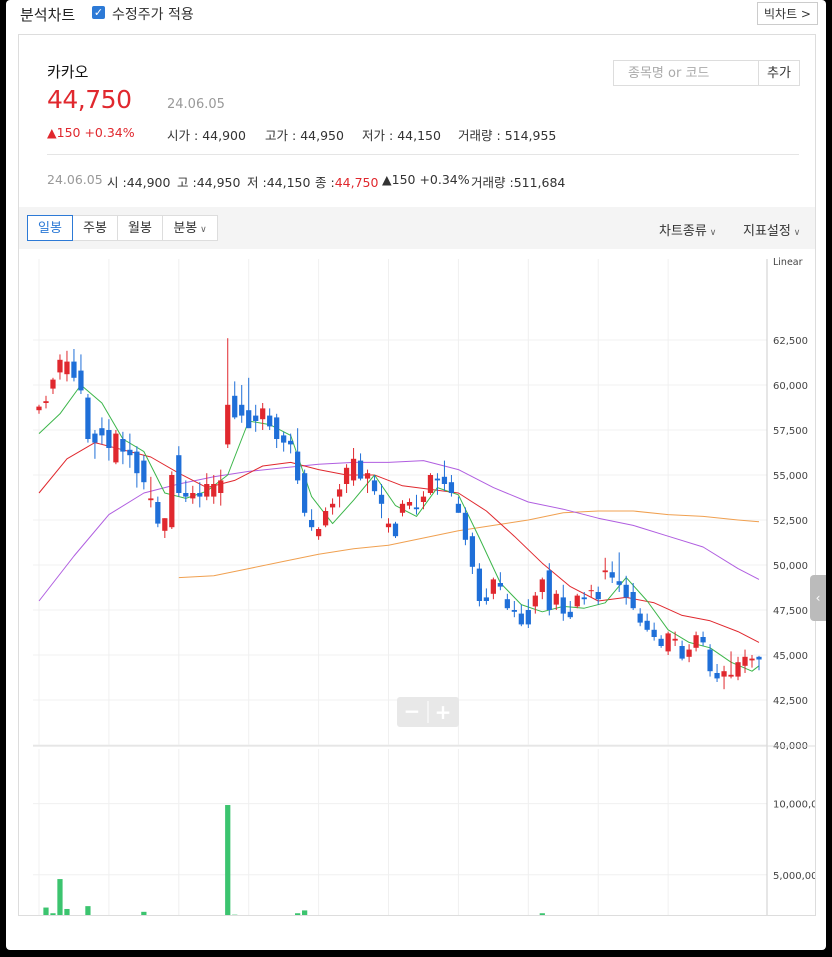  What do you see at coordinates (153, 15) in the screenshot?
I see `adjusted-price-label: 수정주가 적용` at bounding box center [153, 15].